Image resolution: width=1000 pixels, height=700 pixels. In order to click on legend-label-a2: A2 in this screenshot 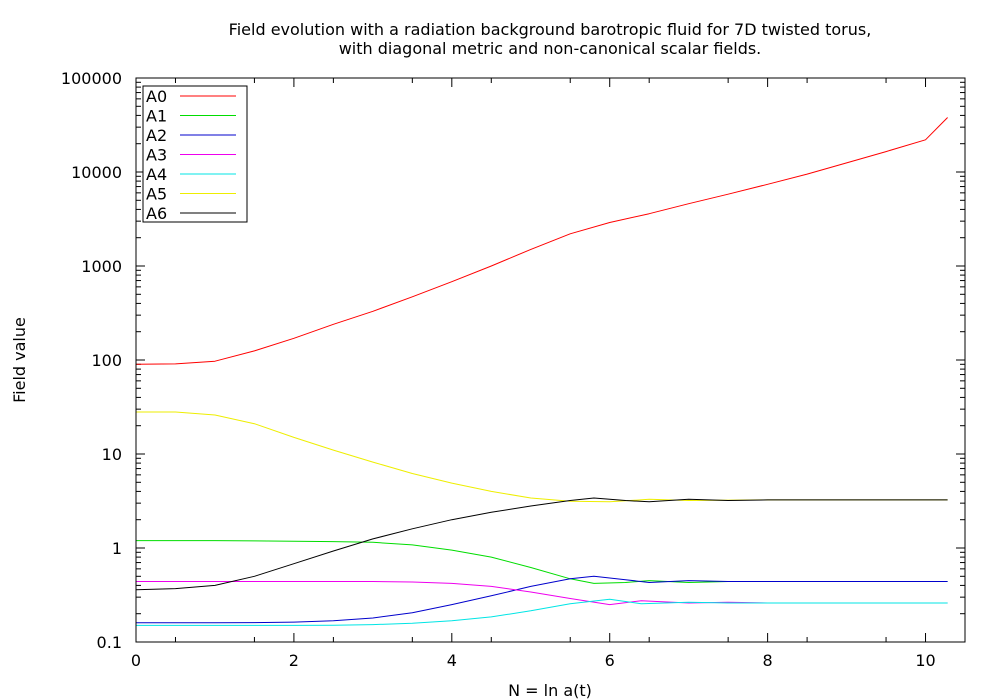, I will do `click(156, 135)`.